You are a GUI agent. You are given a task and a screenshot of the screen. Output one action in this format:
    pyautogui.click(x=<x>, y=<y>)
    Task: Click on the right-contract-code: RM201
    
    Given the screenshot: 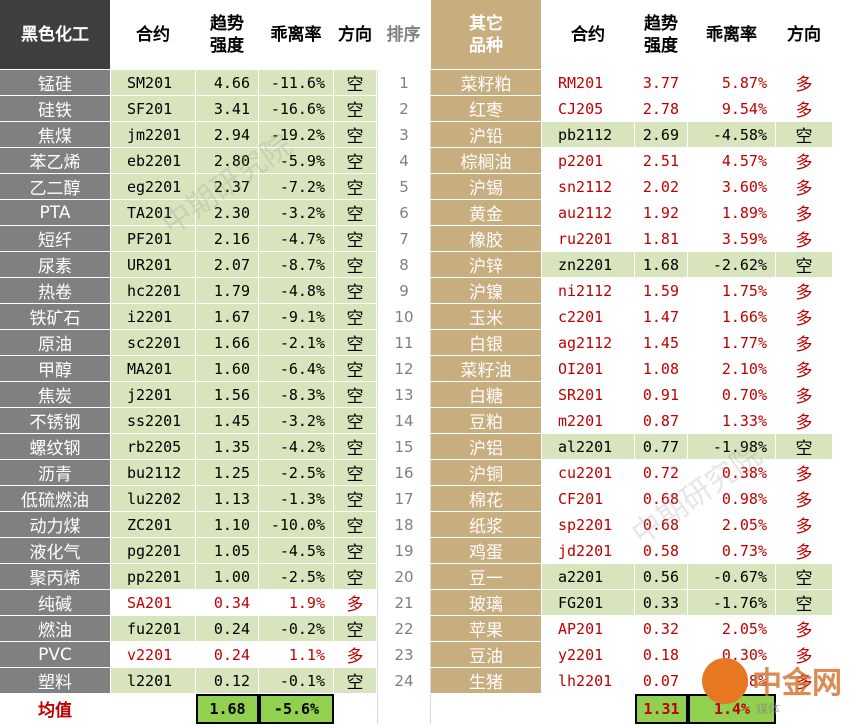 What is the action you would take?
    pyautogui.click(x=588, y=83)
    